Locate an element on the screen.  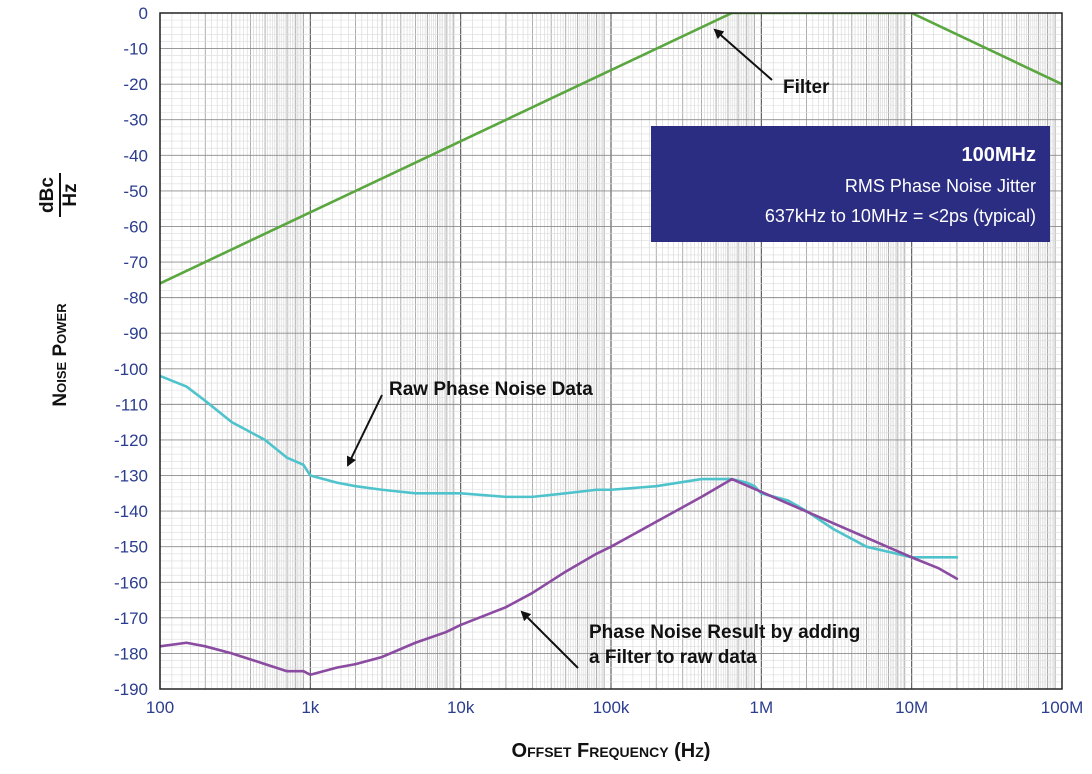
x-tick-label: 100k is located at coordinates (611, 707).